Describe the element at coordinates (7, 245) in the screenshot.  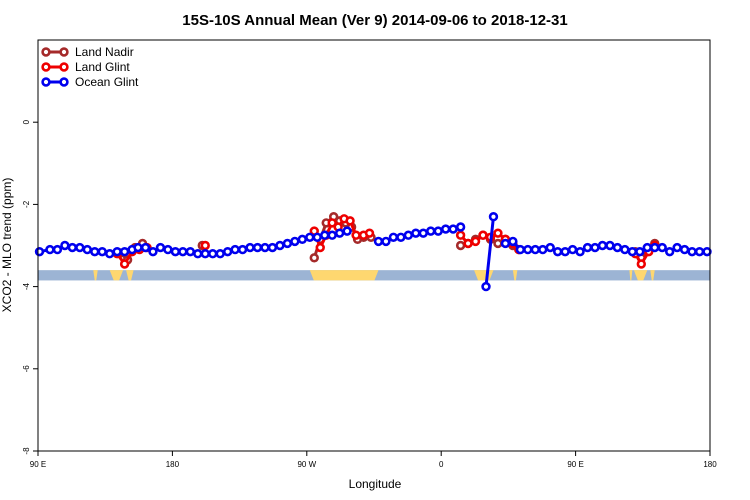
I see `y-axis-label: XCO2 - MLO trend (ppm)` at that location.